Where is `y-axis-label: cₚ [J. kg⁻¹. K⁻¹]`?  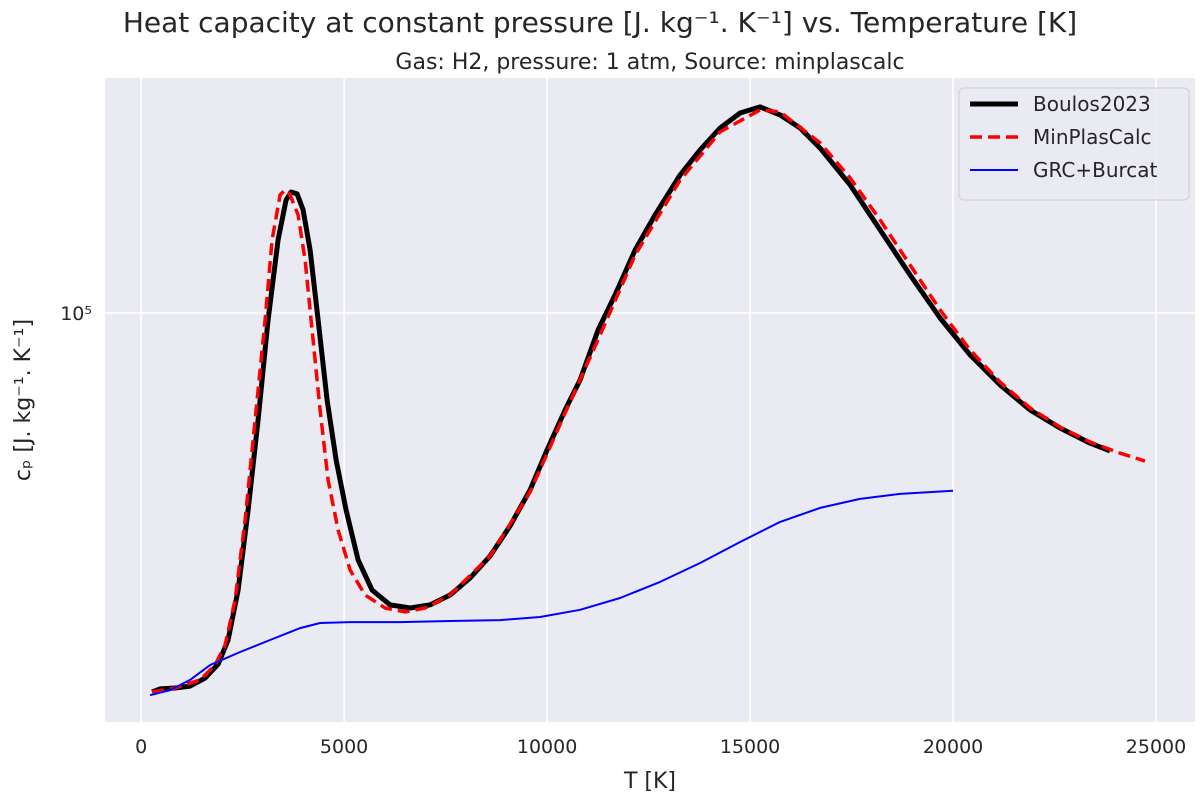
y-axis-label: cₚ [J. kg⁻¹. K⁻¹] is located at coordinates (23, 400).